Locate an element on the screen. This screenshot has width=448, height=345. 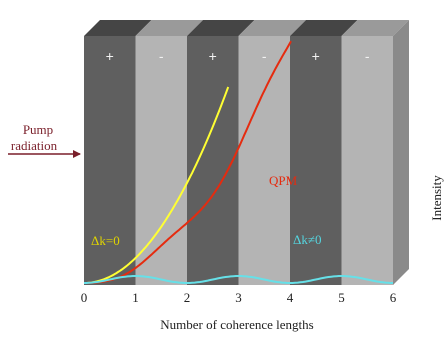
crystal-side-face is located at coordinates (401, 152).